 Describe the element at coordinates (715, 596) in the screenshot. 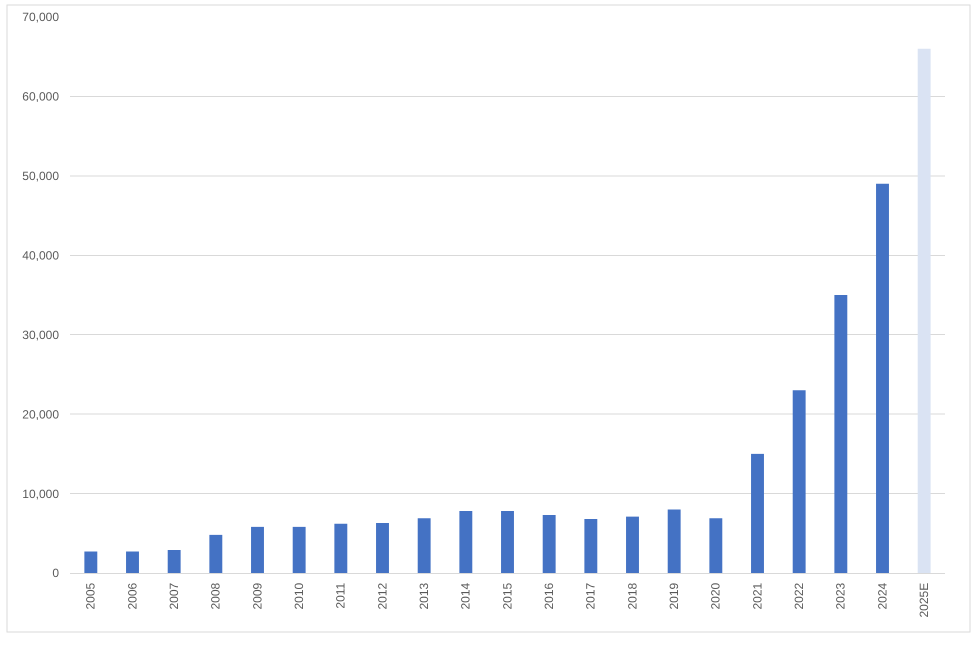

I see `x-tick-label: 2020` at that location.